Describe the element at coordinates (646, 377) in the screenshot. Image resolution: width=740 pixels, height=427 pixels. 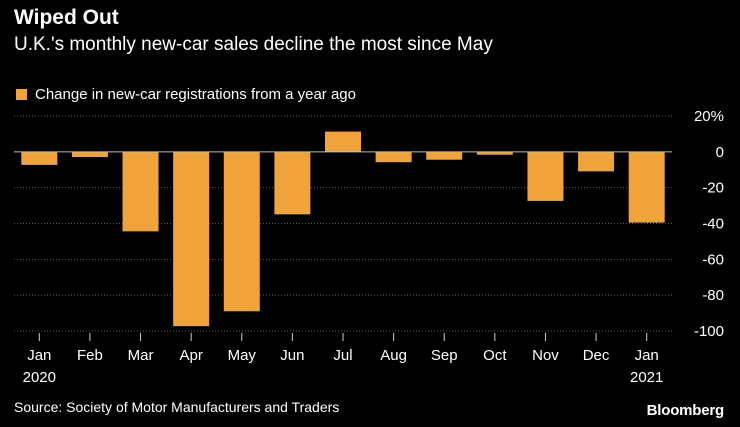
I see `x-year-label: 2021` at that location.